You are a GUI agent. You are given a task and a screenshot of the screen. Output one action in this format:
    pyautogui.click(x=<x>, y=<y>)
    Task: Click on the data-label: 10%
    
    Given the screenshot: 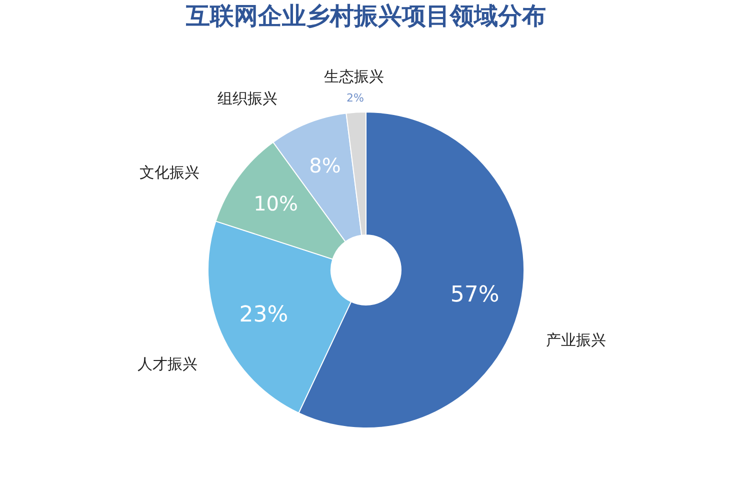 What is the action you would take?
    pyautogui.click(x=276, y=203)
    